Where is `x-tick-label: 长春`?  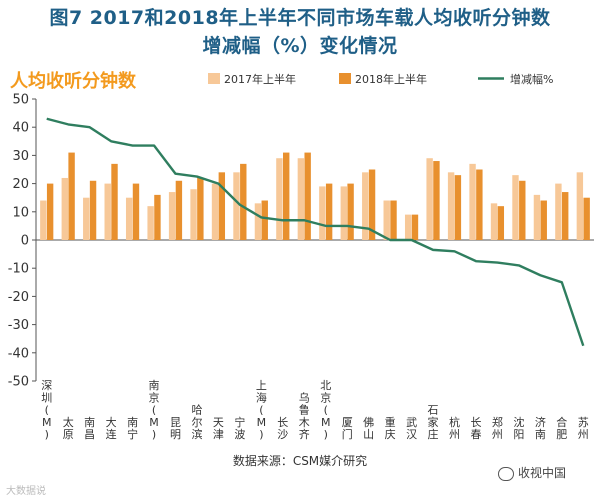
x-tick-label: 长春 is located at coordinates (475, 428).